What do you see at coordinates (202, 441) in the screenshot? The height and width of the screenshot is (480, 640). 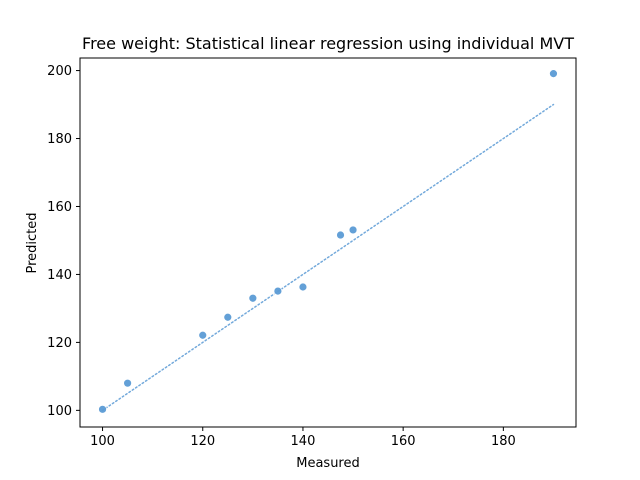 I see `x-tick-label: 120` at bounding box center [202, 441].